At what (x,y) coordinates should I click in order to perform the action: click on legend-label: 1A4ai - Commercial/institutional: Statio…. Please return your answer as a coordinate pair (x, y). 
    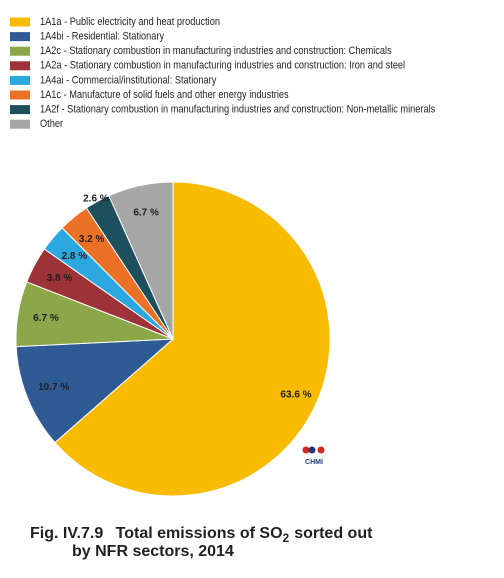
    Looking at the image, I should click on (128, 81).